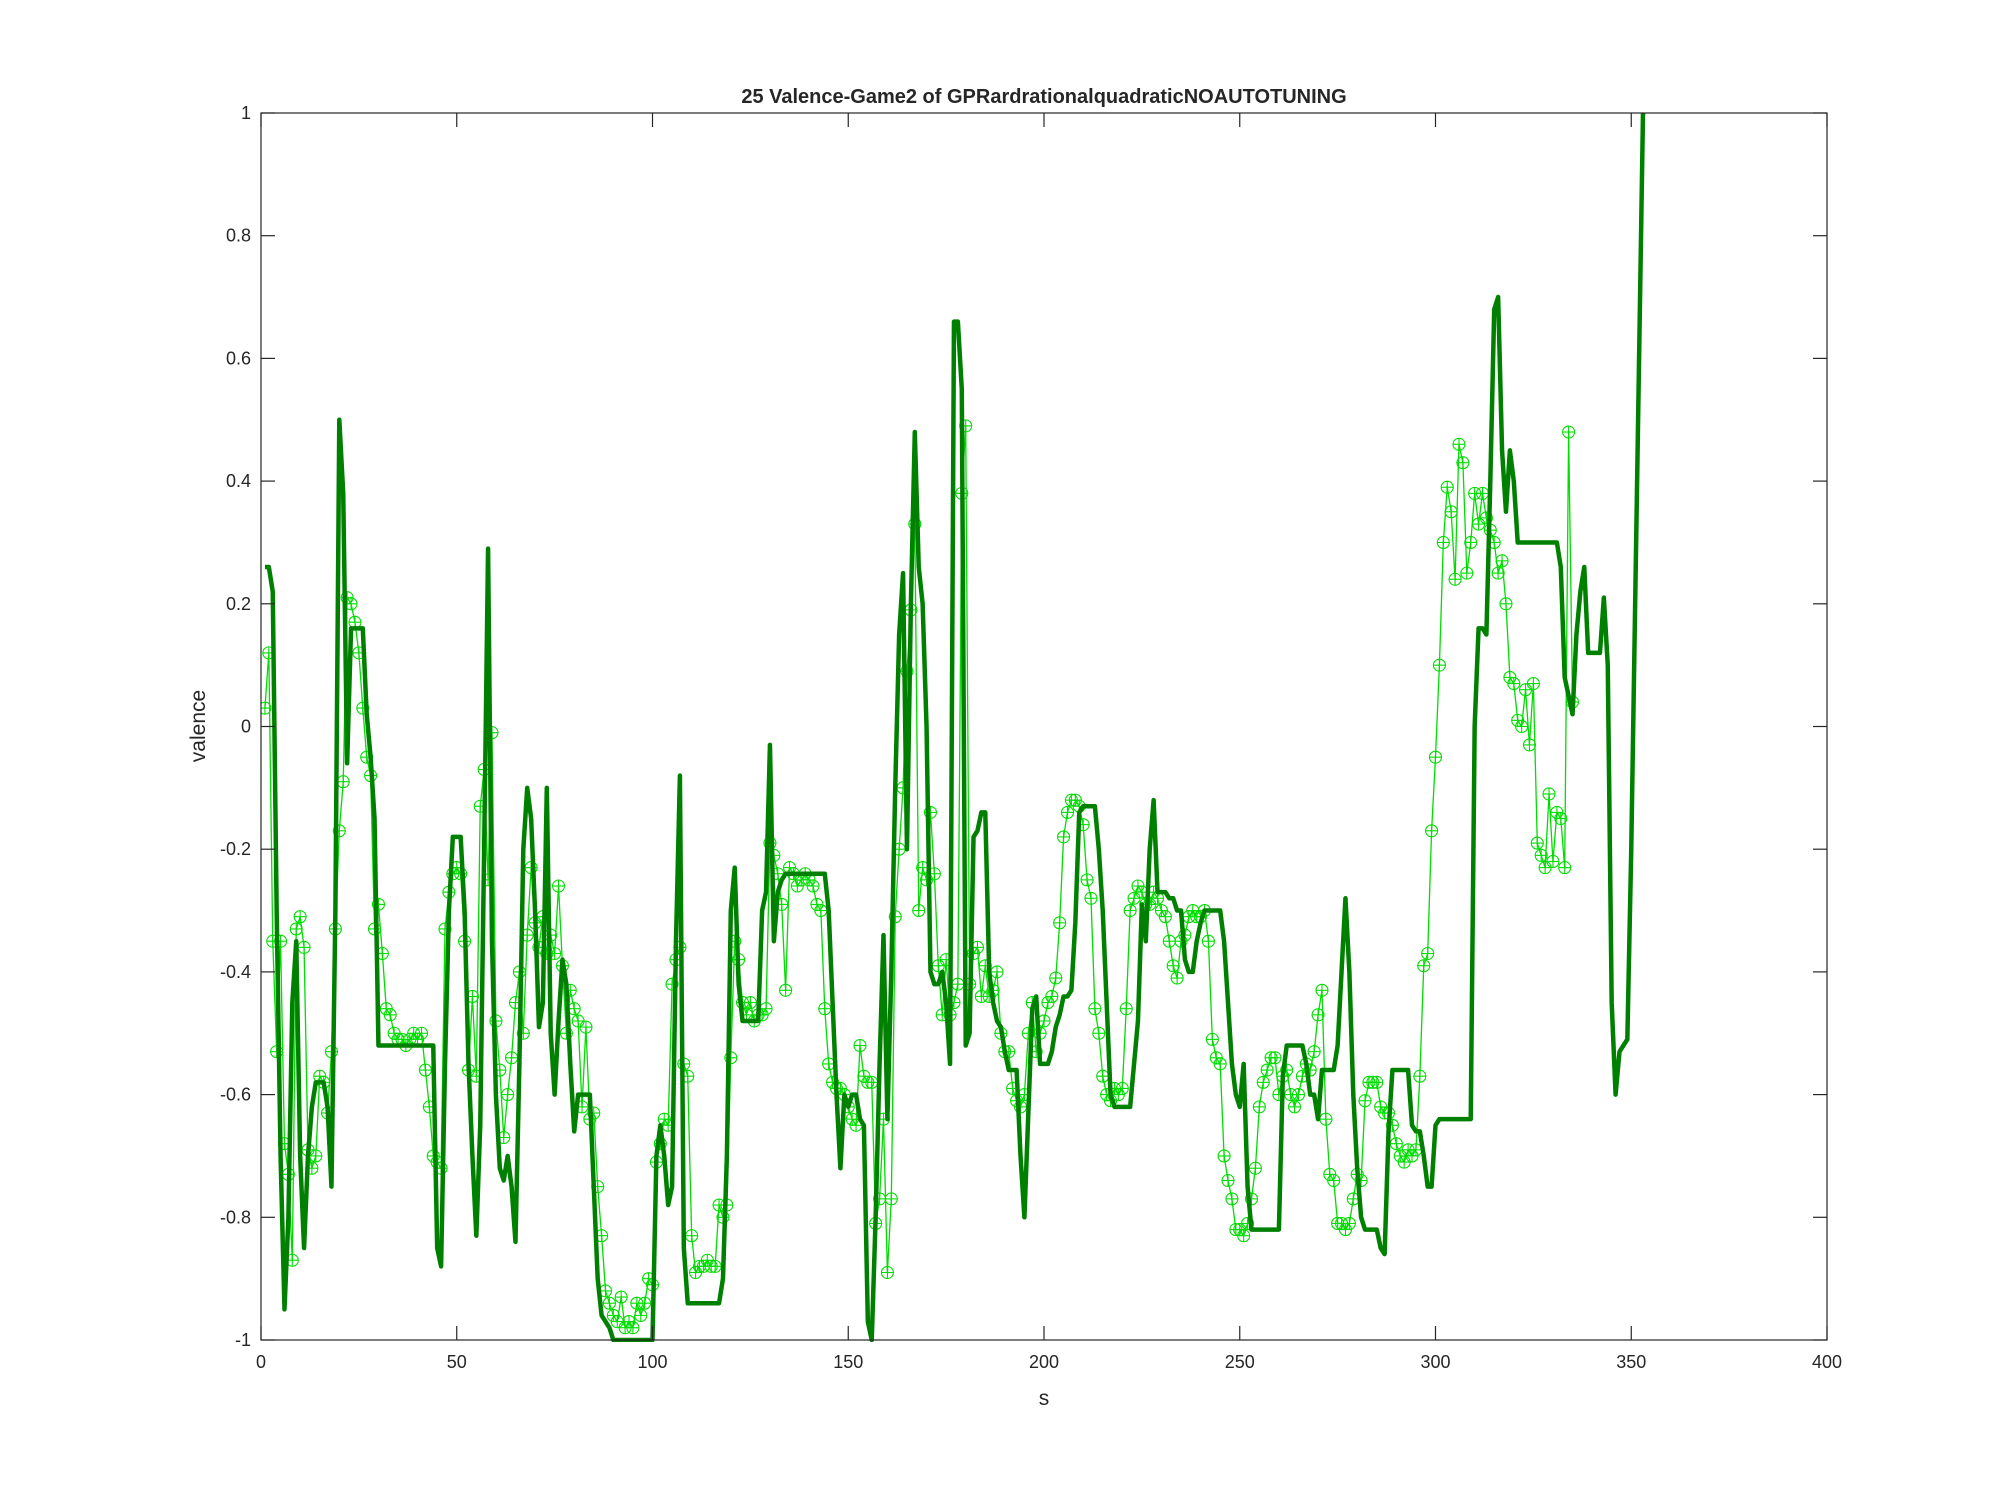 This screenshot has width=2006, height=1495. What do you see at coordinates (235, 972) in the screenshot?
I see `y-tick-label: -0.4` at bounding box center [235, 972].